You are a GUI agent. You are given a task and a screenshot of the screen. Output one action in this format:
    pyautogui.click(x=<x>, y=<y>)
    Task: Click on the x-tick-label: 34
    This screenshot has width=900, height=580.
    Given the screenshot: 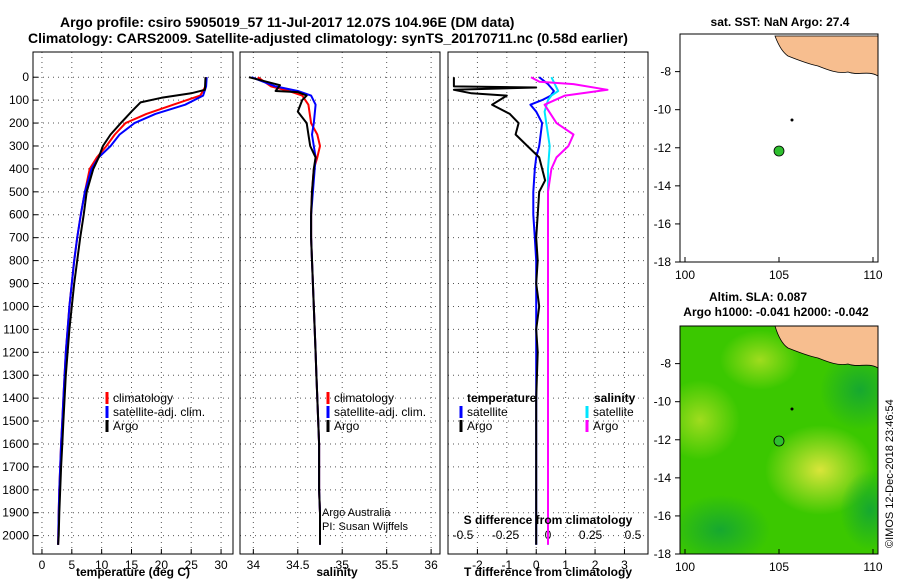 What is the action you would take?
    pyautogui.click(x=254, y=565)
    